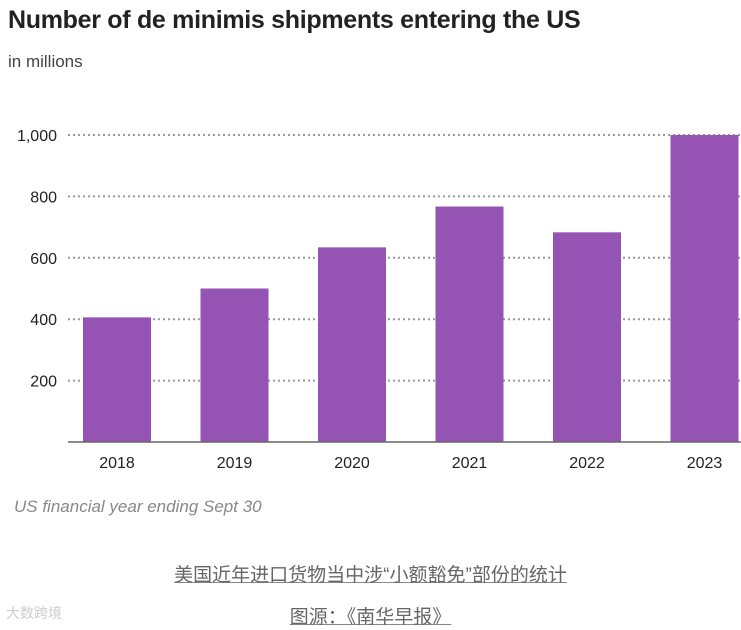 Image resolution: width=741 pixels, height=630 pixels. What do you see at coordinates (43, 320) in the screenshot?
I see `y-tick-label: 400` at bounding box center [43, 320].